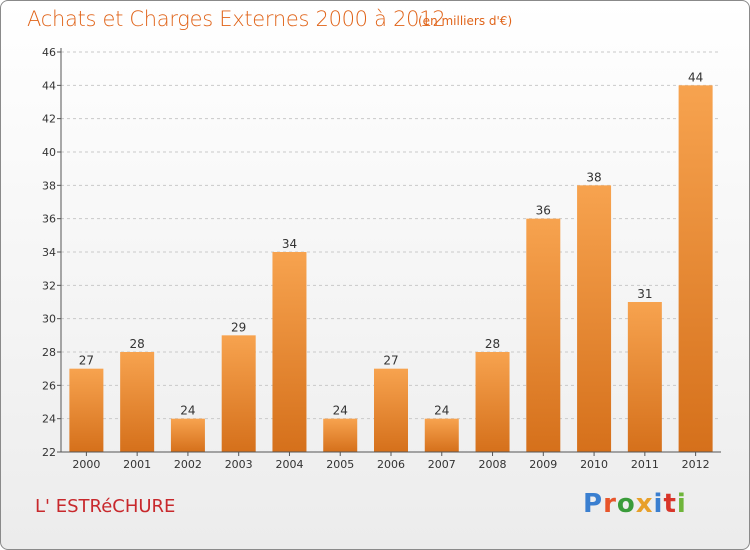 This screenshot has width=750, height=550. What do you see at coordinates (543, 211) in the screenshot?
I see `data-label: 36` at bounding box center [543, 211].